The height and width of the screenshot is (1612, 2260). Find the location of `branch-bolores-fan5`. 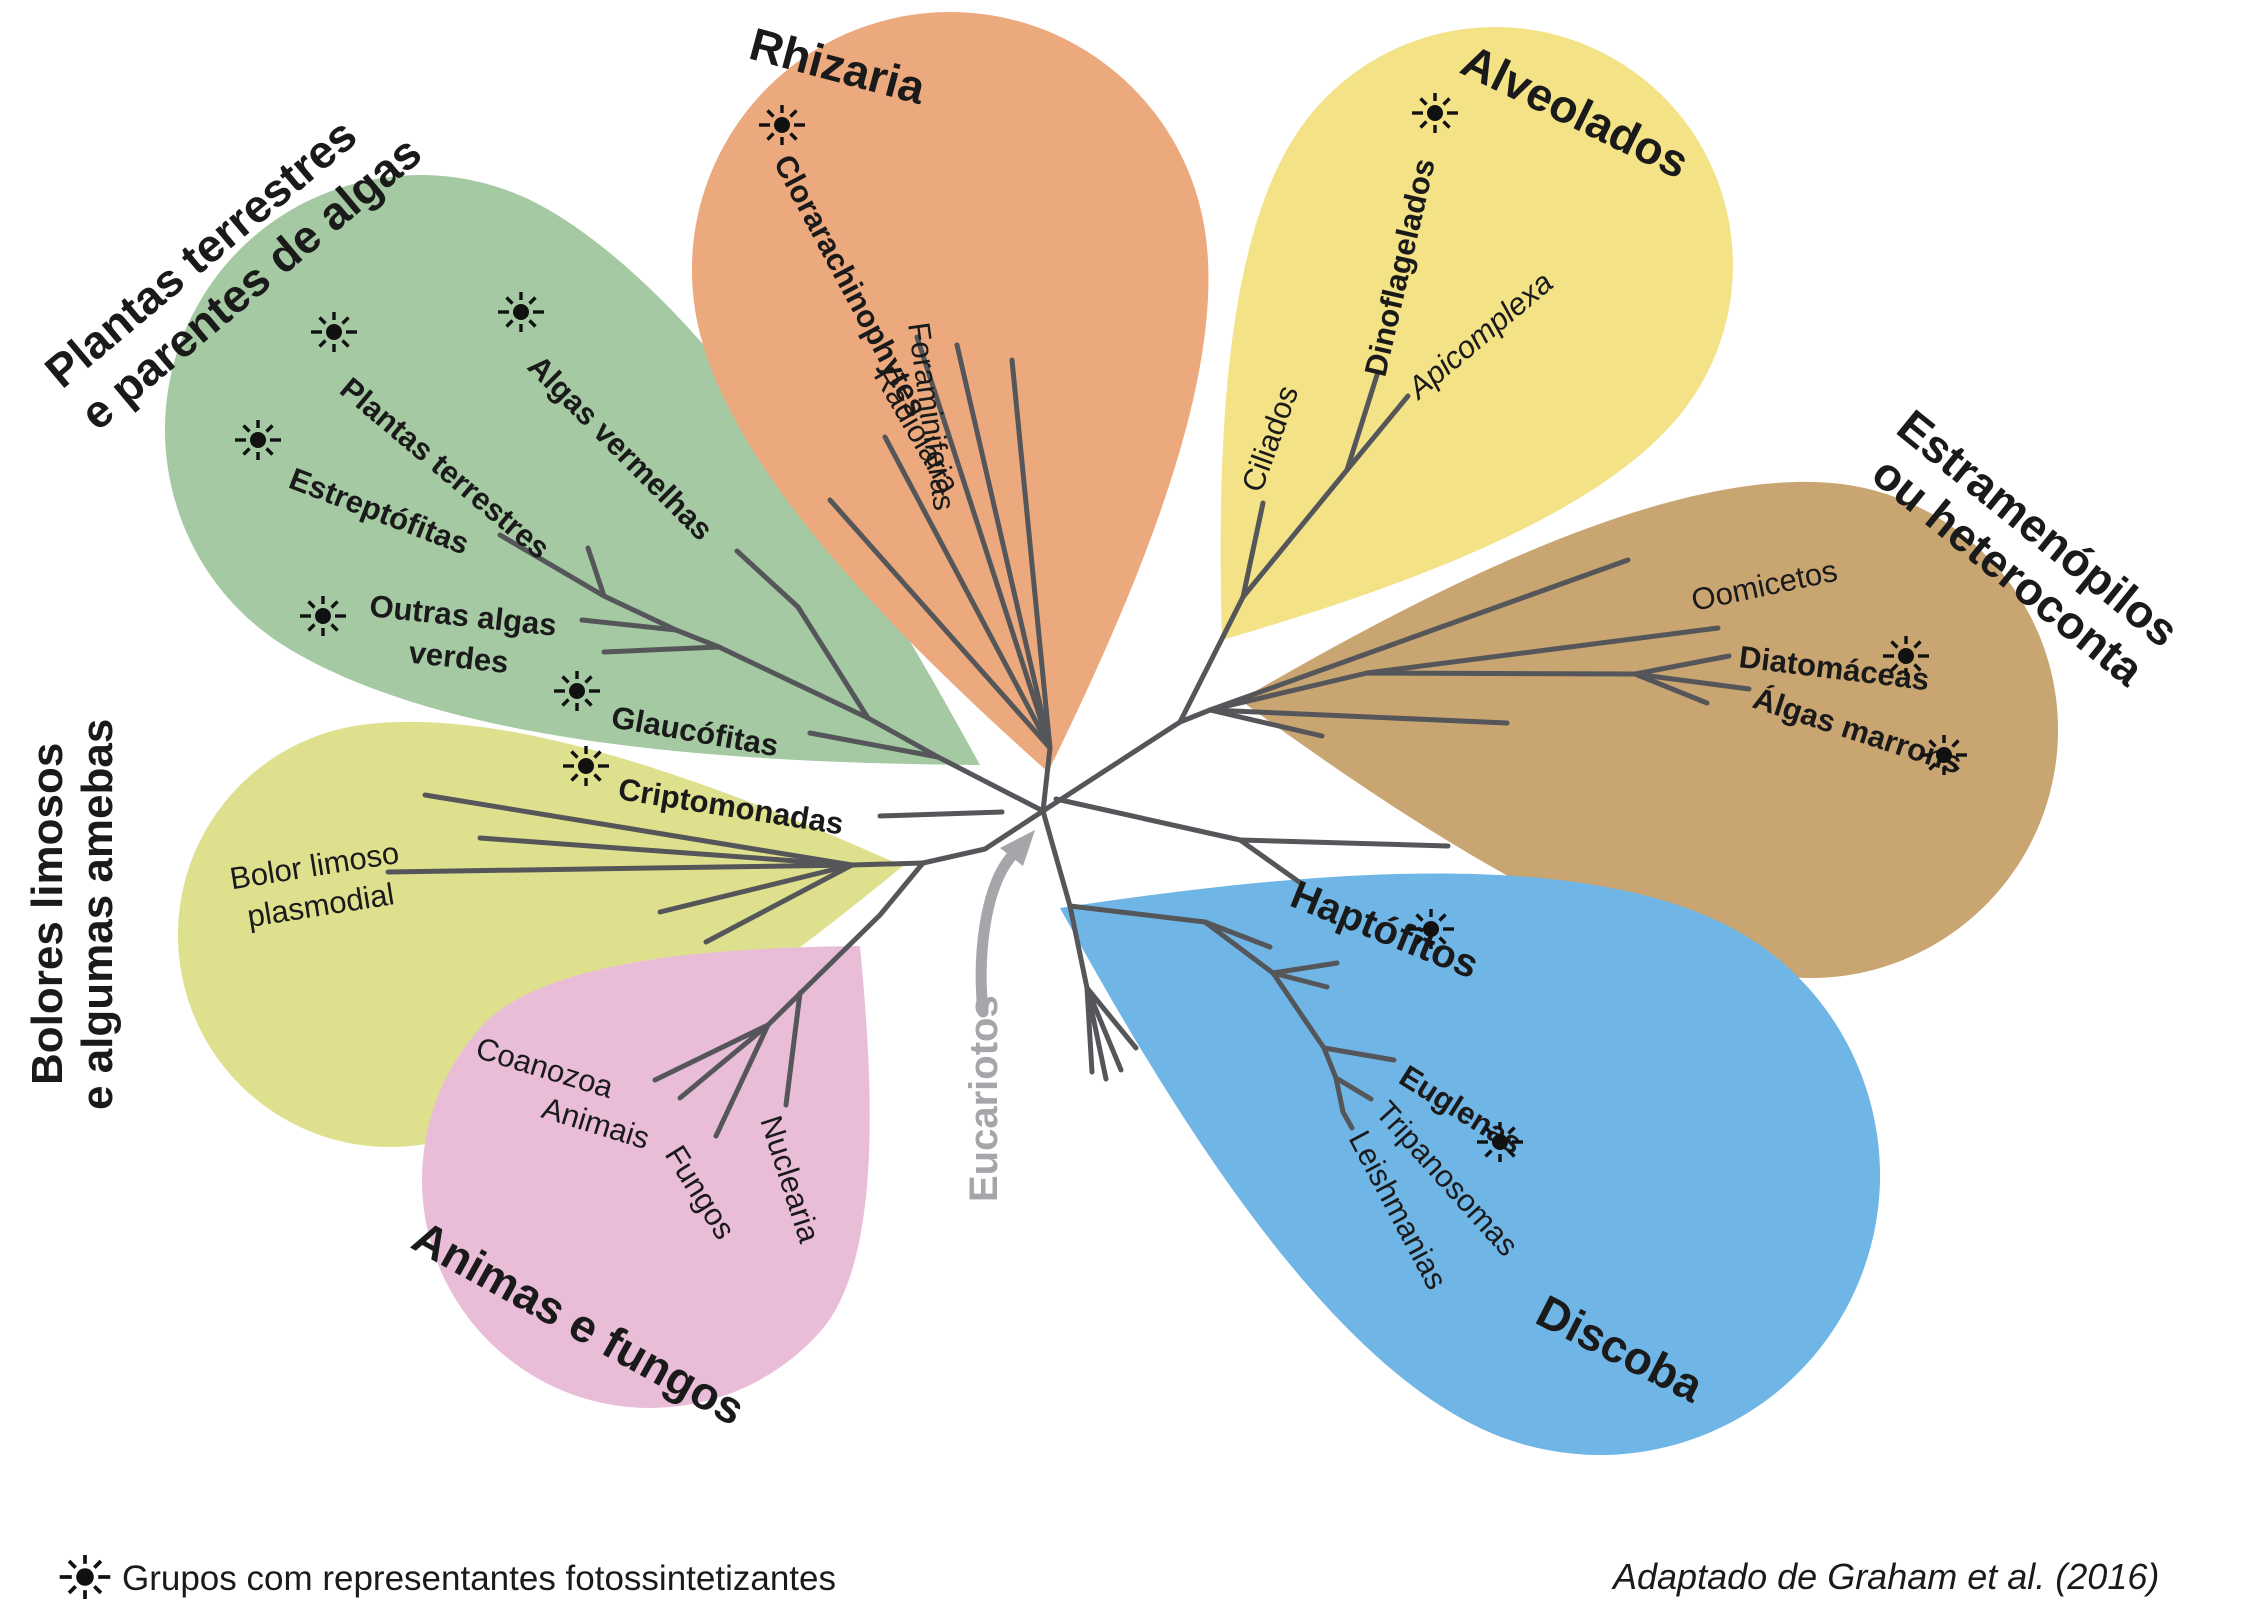

branch-bolores-fan5 is located at coordinates (779, 903).